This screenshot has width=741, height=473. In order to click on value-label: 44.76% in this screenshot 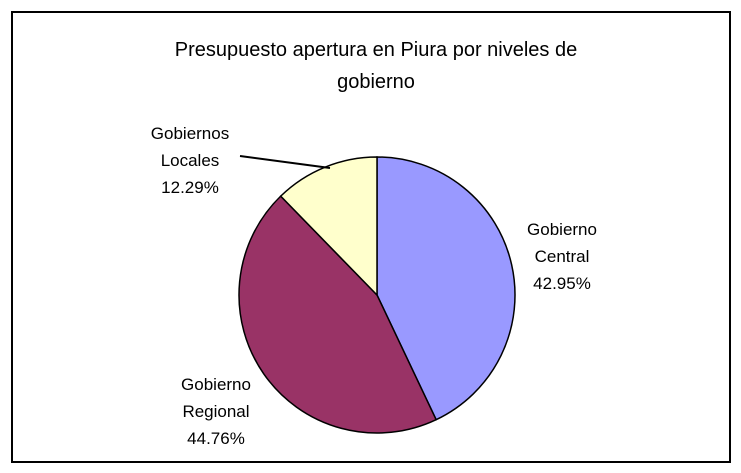, I will do `click(216, 438)`.